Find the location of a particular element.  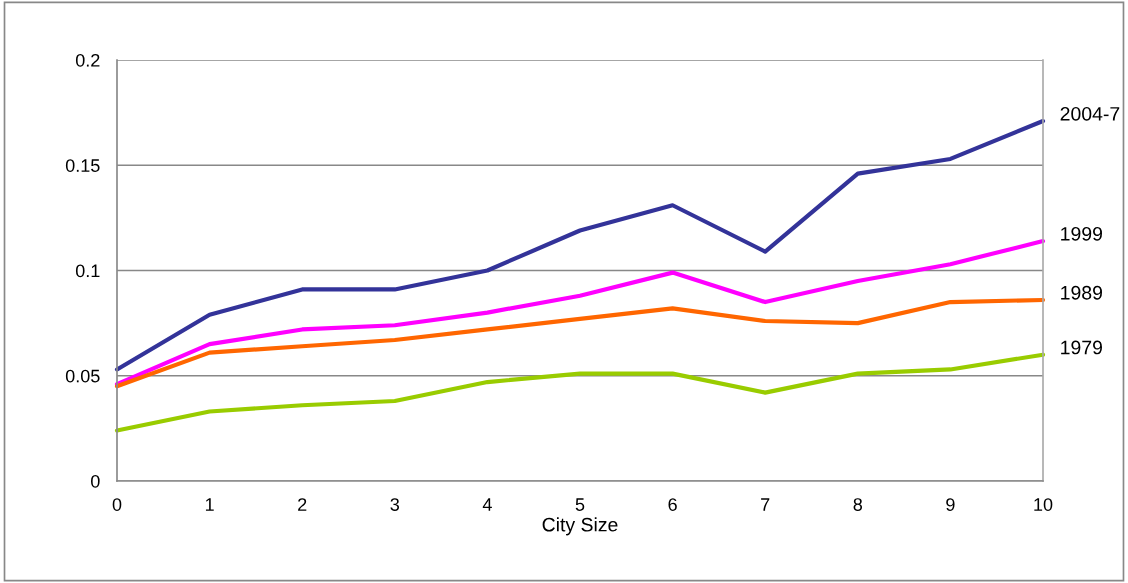

x-axis-title: City Size is located at coordinates (580, 526).